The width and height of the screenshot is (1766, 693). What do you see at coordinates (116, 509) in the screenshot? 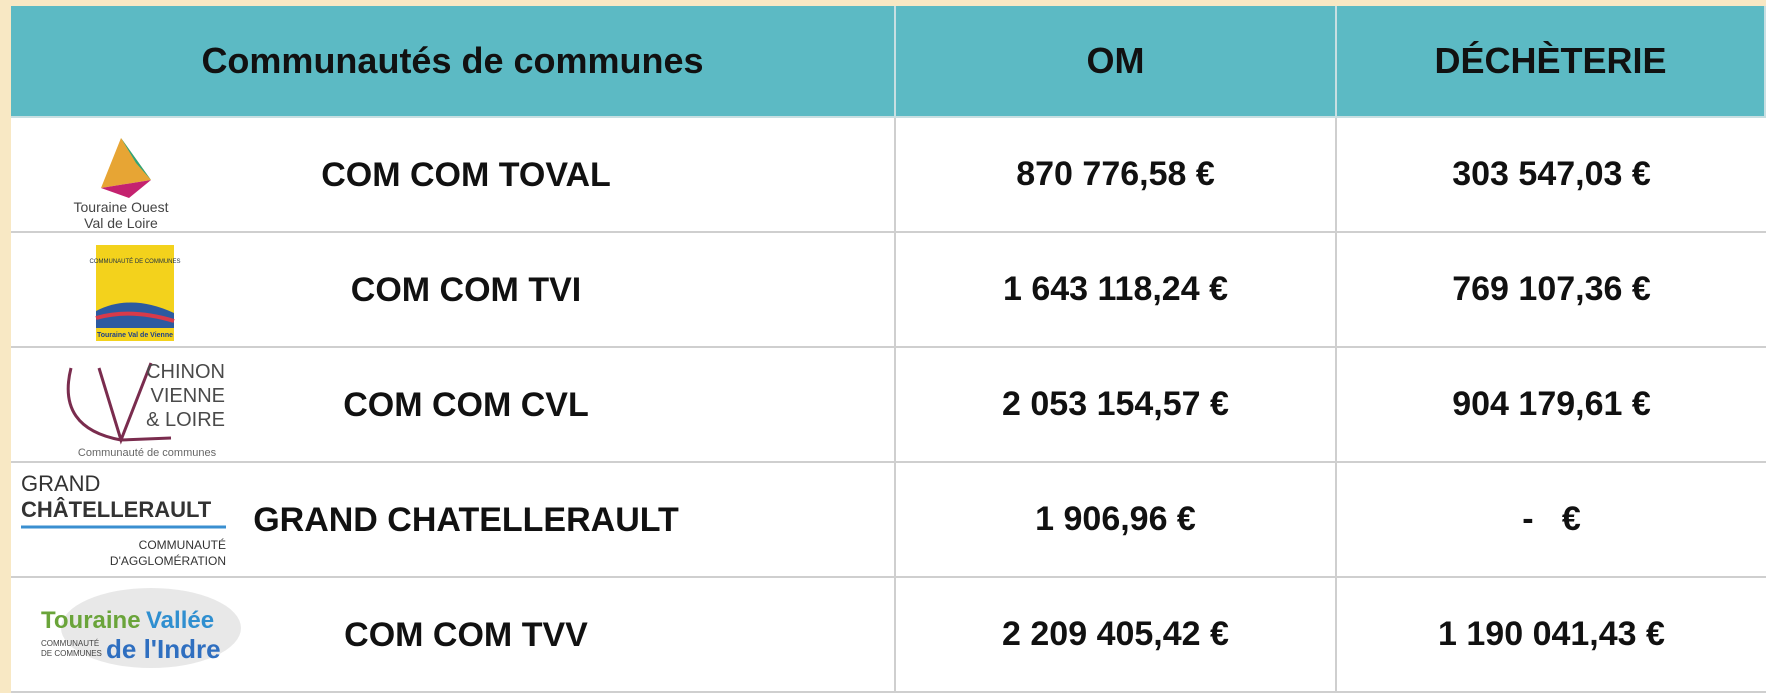
I see `logo-text: CHÂTELLERAULT` at bounding box center [116, 509].